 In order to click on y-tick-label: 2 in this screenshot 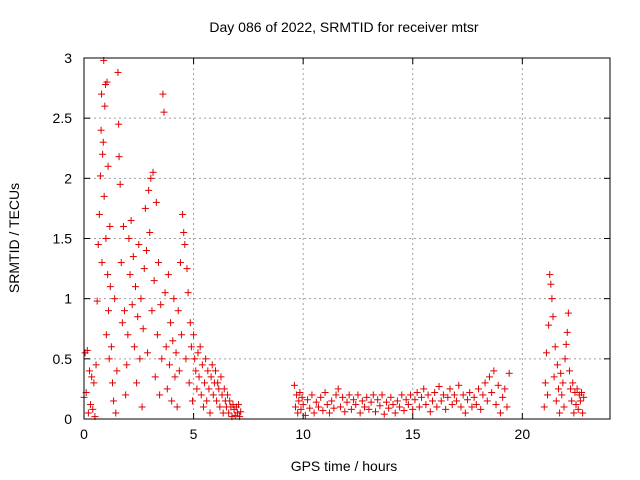, I will do `click(68, 178)`.